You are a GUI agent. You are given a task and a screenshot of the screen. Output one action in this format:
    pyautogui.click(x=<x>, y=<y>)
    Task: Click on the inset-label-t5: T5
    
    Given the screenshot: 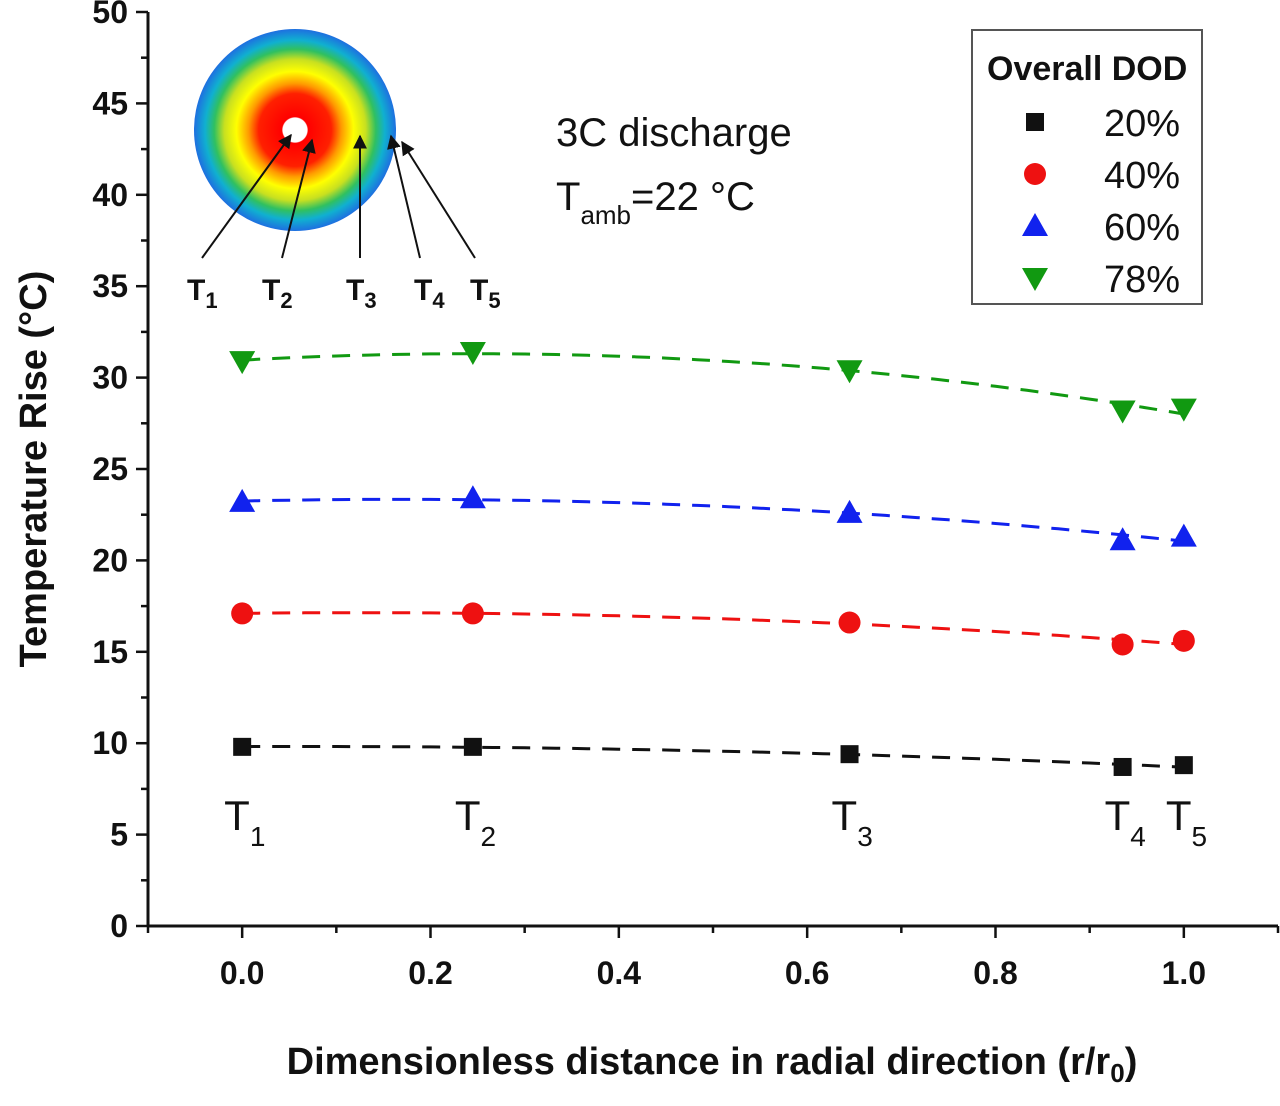 What is the action you would take?
    pyautogui.click(x=485, y=293)
    